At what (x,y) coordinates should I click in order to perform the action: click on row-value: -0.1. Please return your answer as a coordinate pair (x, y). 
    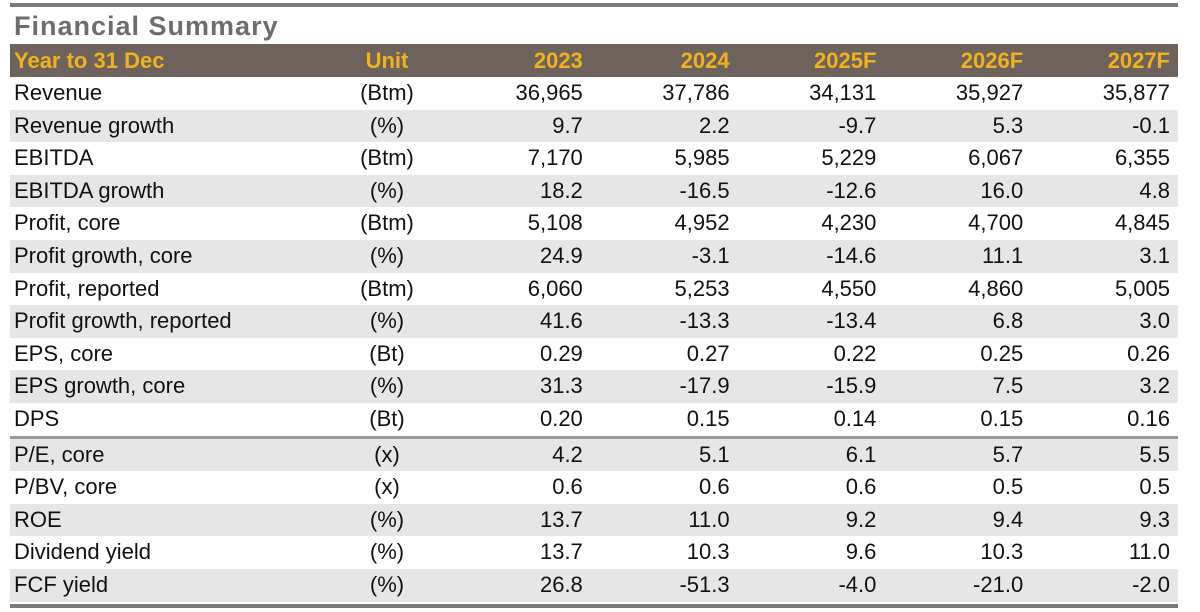
    Looking at the image, I should click on (1104, 126).